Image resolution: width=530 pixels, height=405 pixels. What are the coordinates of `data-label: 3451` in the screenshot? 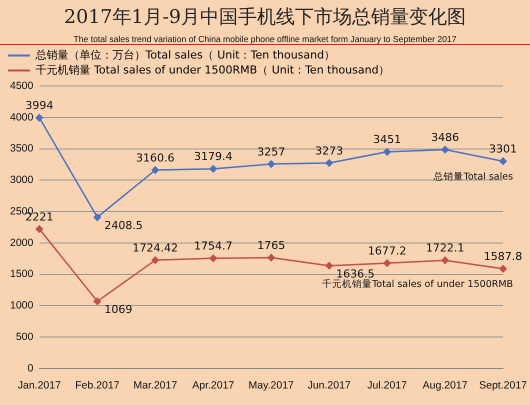 It's located at (387, 139).